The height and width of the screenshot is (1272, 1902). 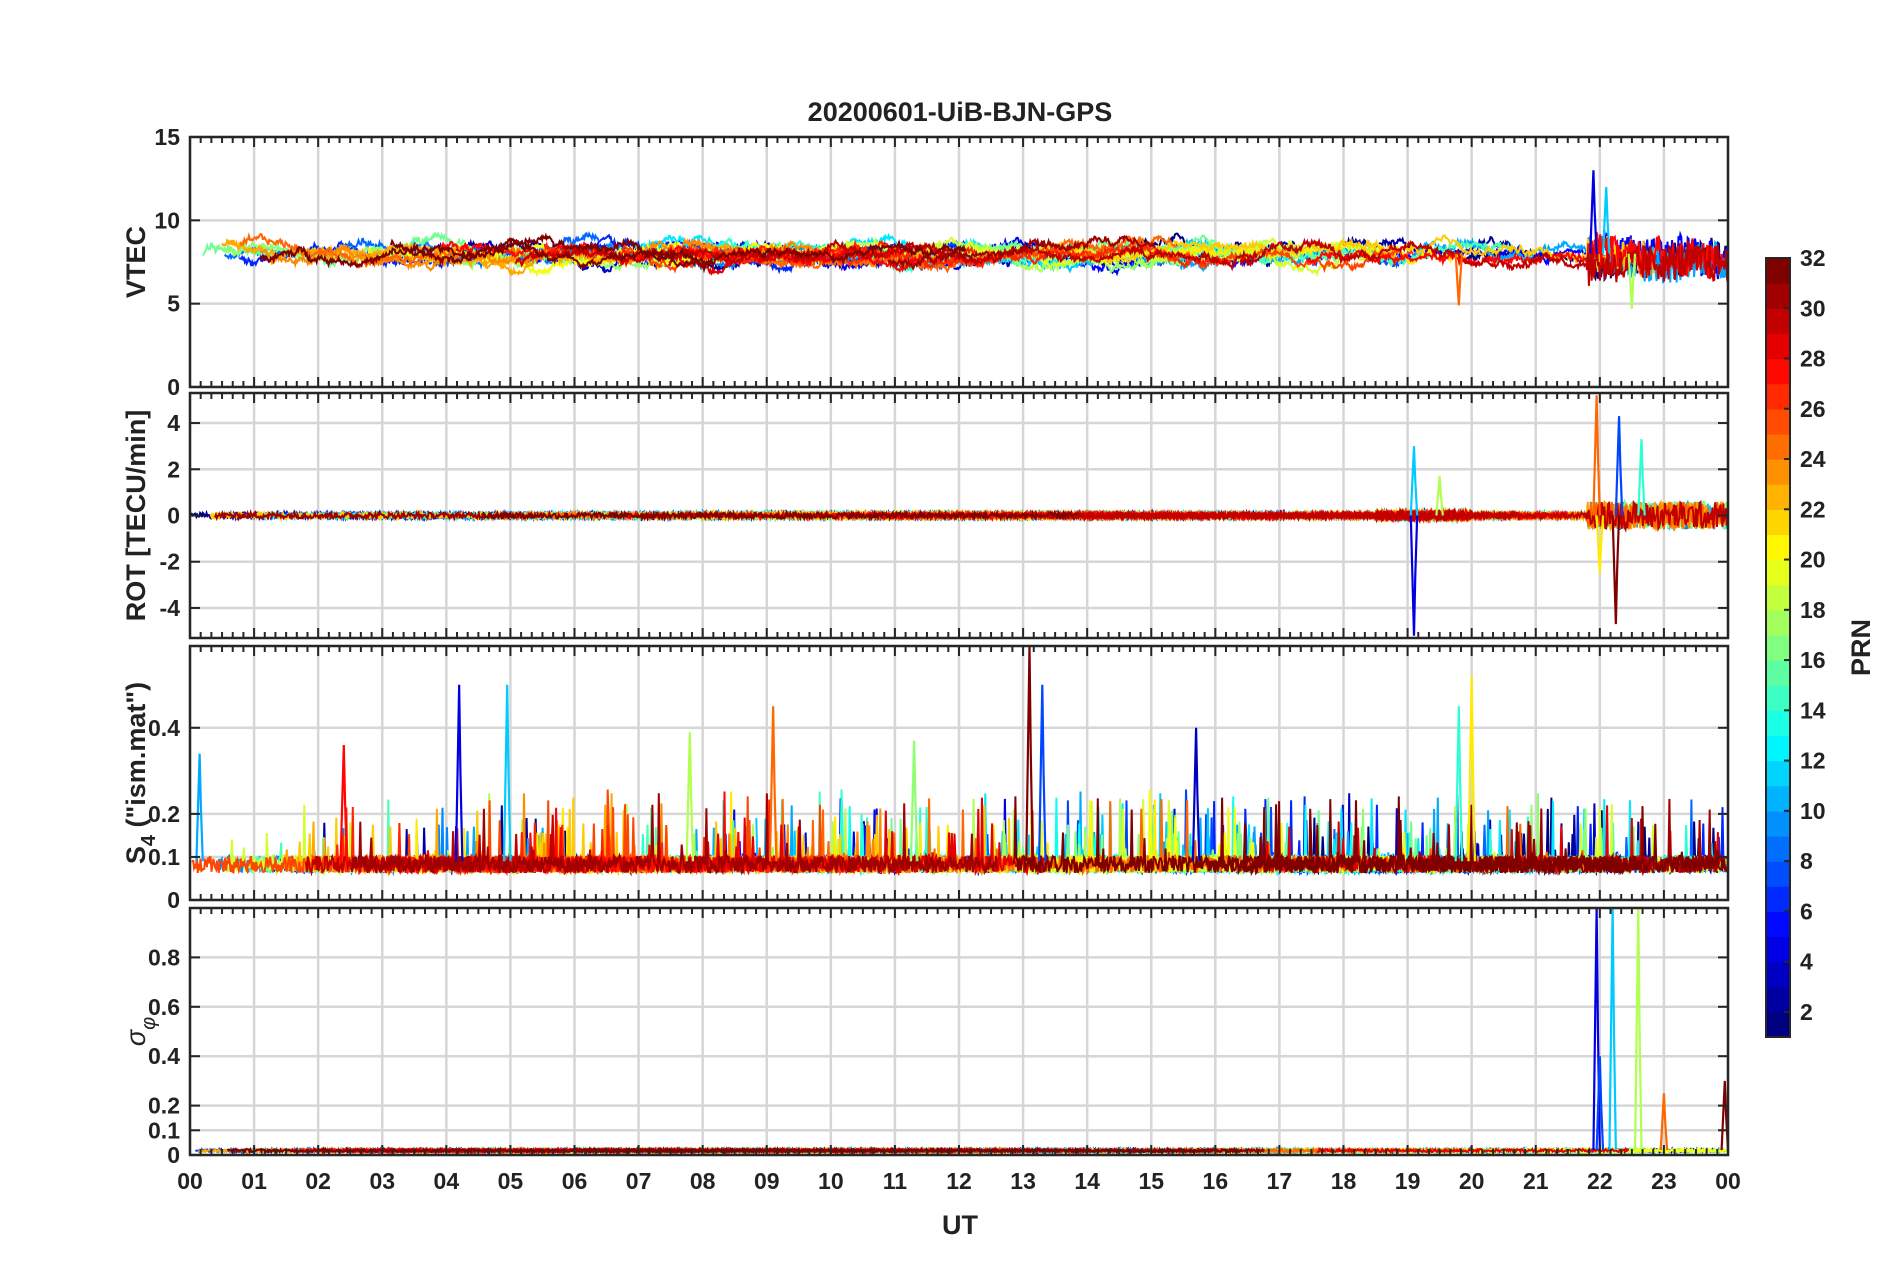 What do you see at coordinates (639, 1181) in the screenshot?
I see `x-tick-label: 07` at bounding box center [639, 1181].